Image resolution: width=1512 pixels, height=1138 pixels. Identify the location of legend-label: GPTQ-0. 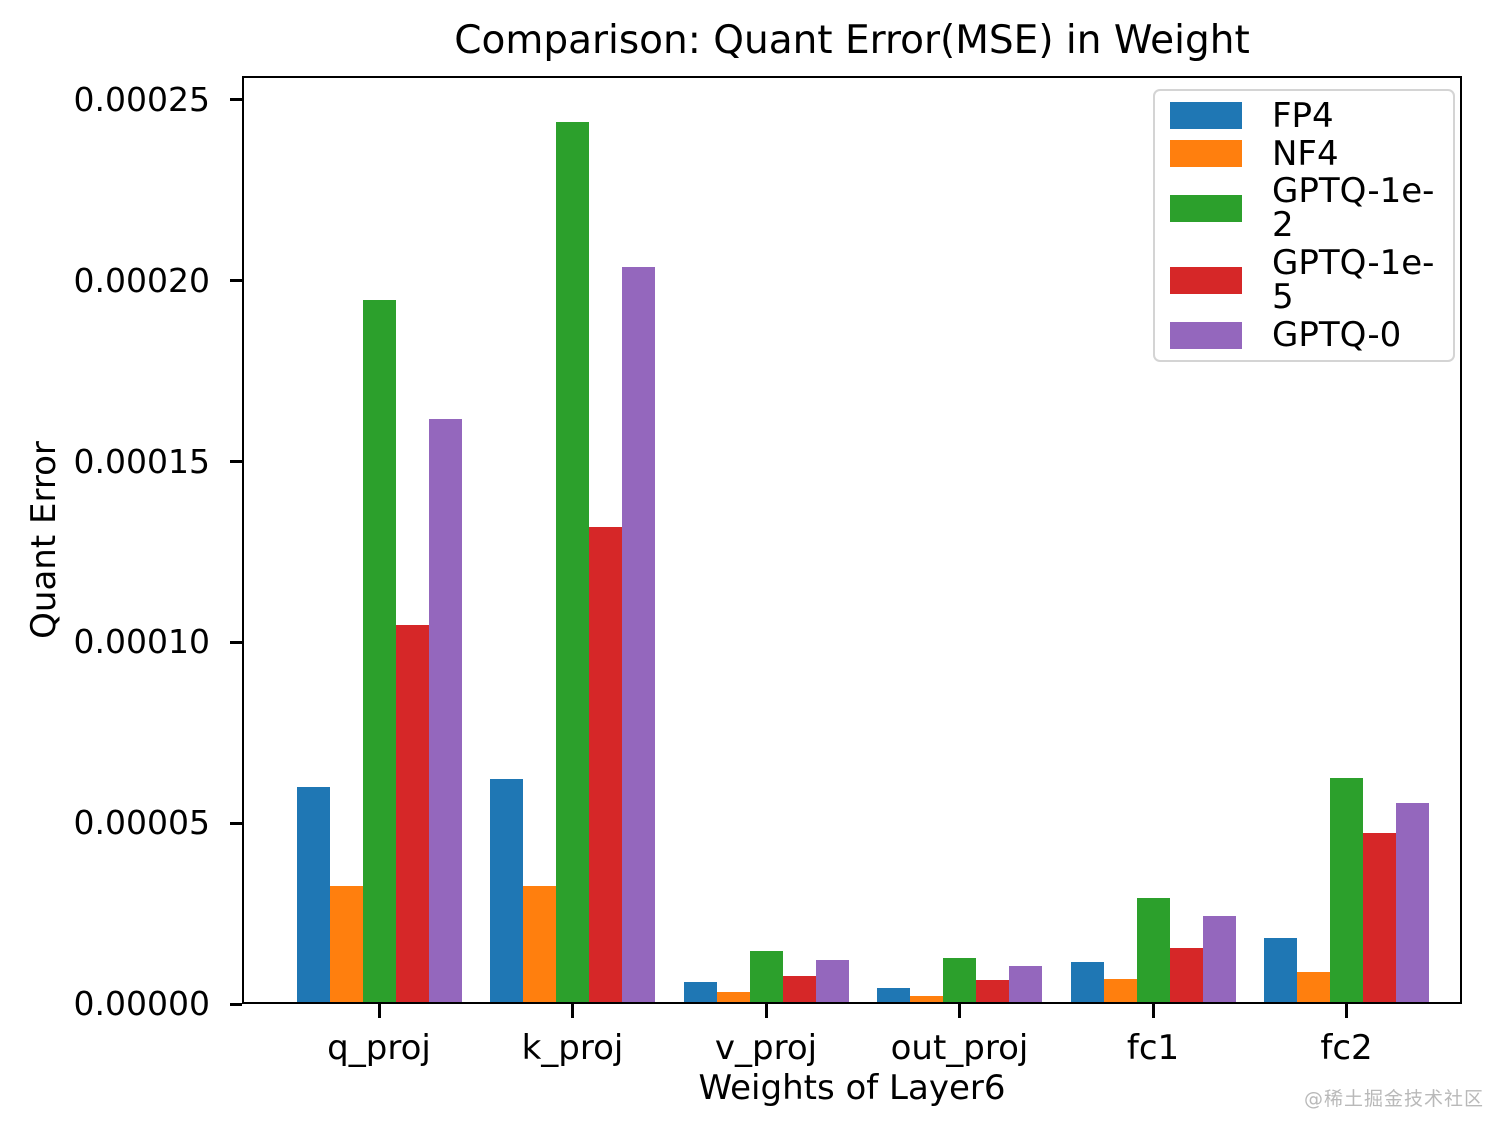
(1337, 335).